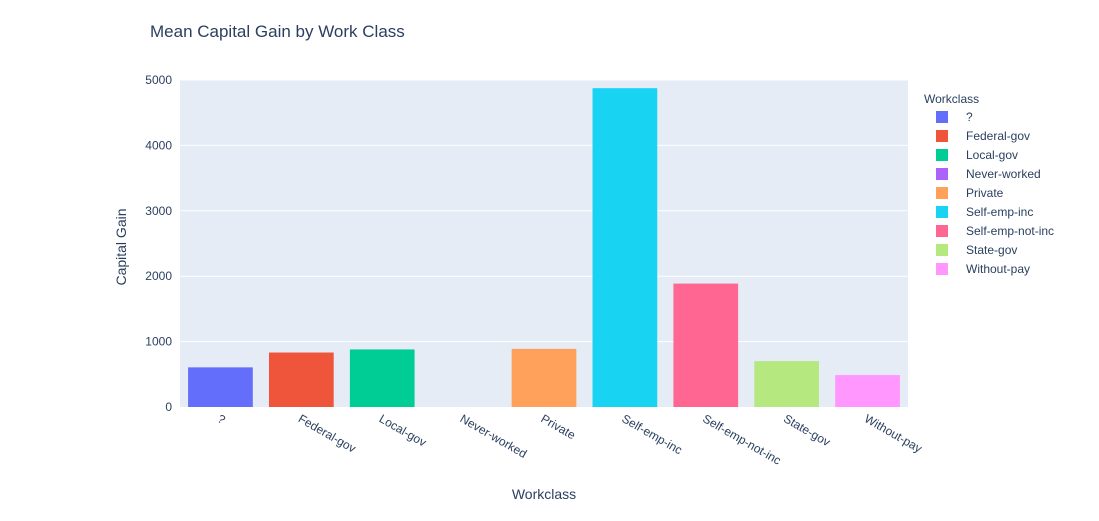  What do you see at coordinates (158, 276) in the screenshot?
I see `y-tick-label: 2000` at bounding box center [158, 276].